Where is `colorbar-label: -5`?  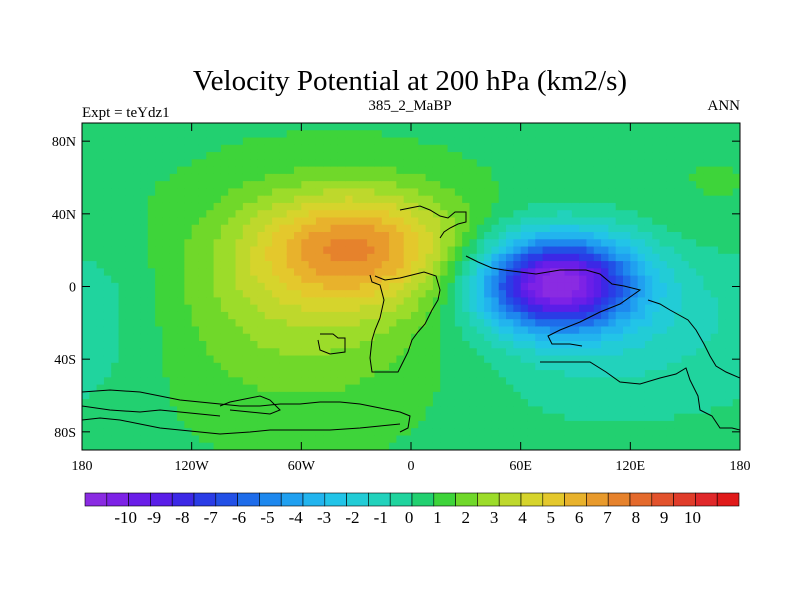 colorbar-label: -5 is located at coordinates (267, 517).